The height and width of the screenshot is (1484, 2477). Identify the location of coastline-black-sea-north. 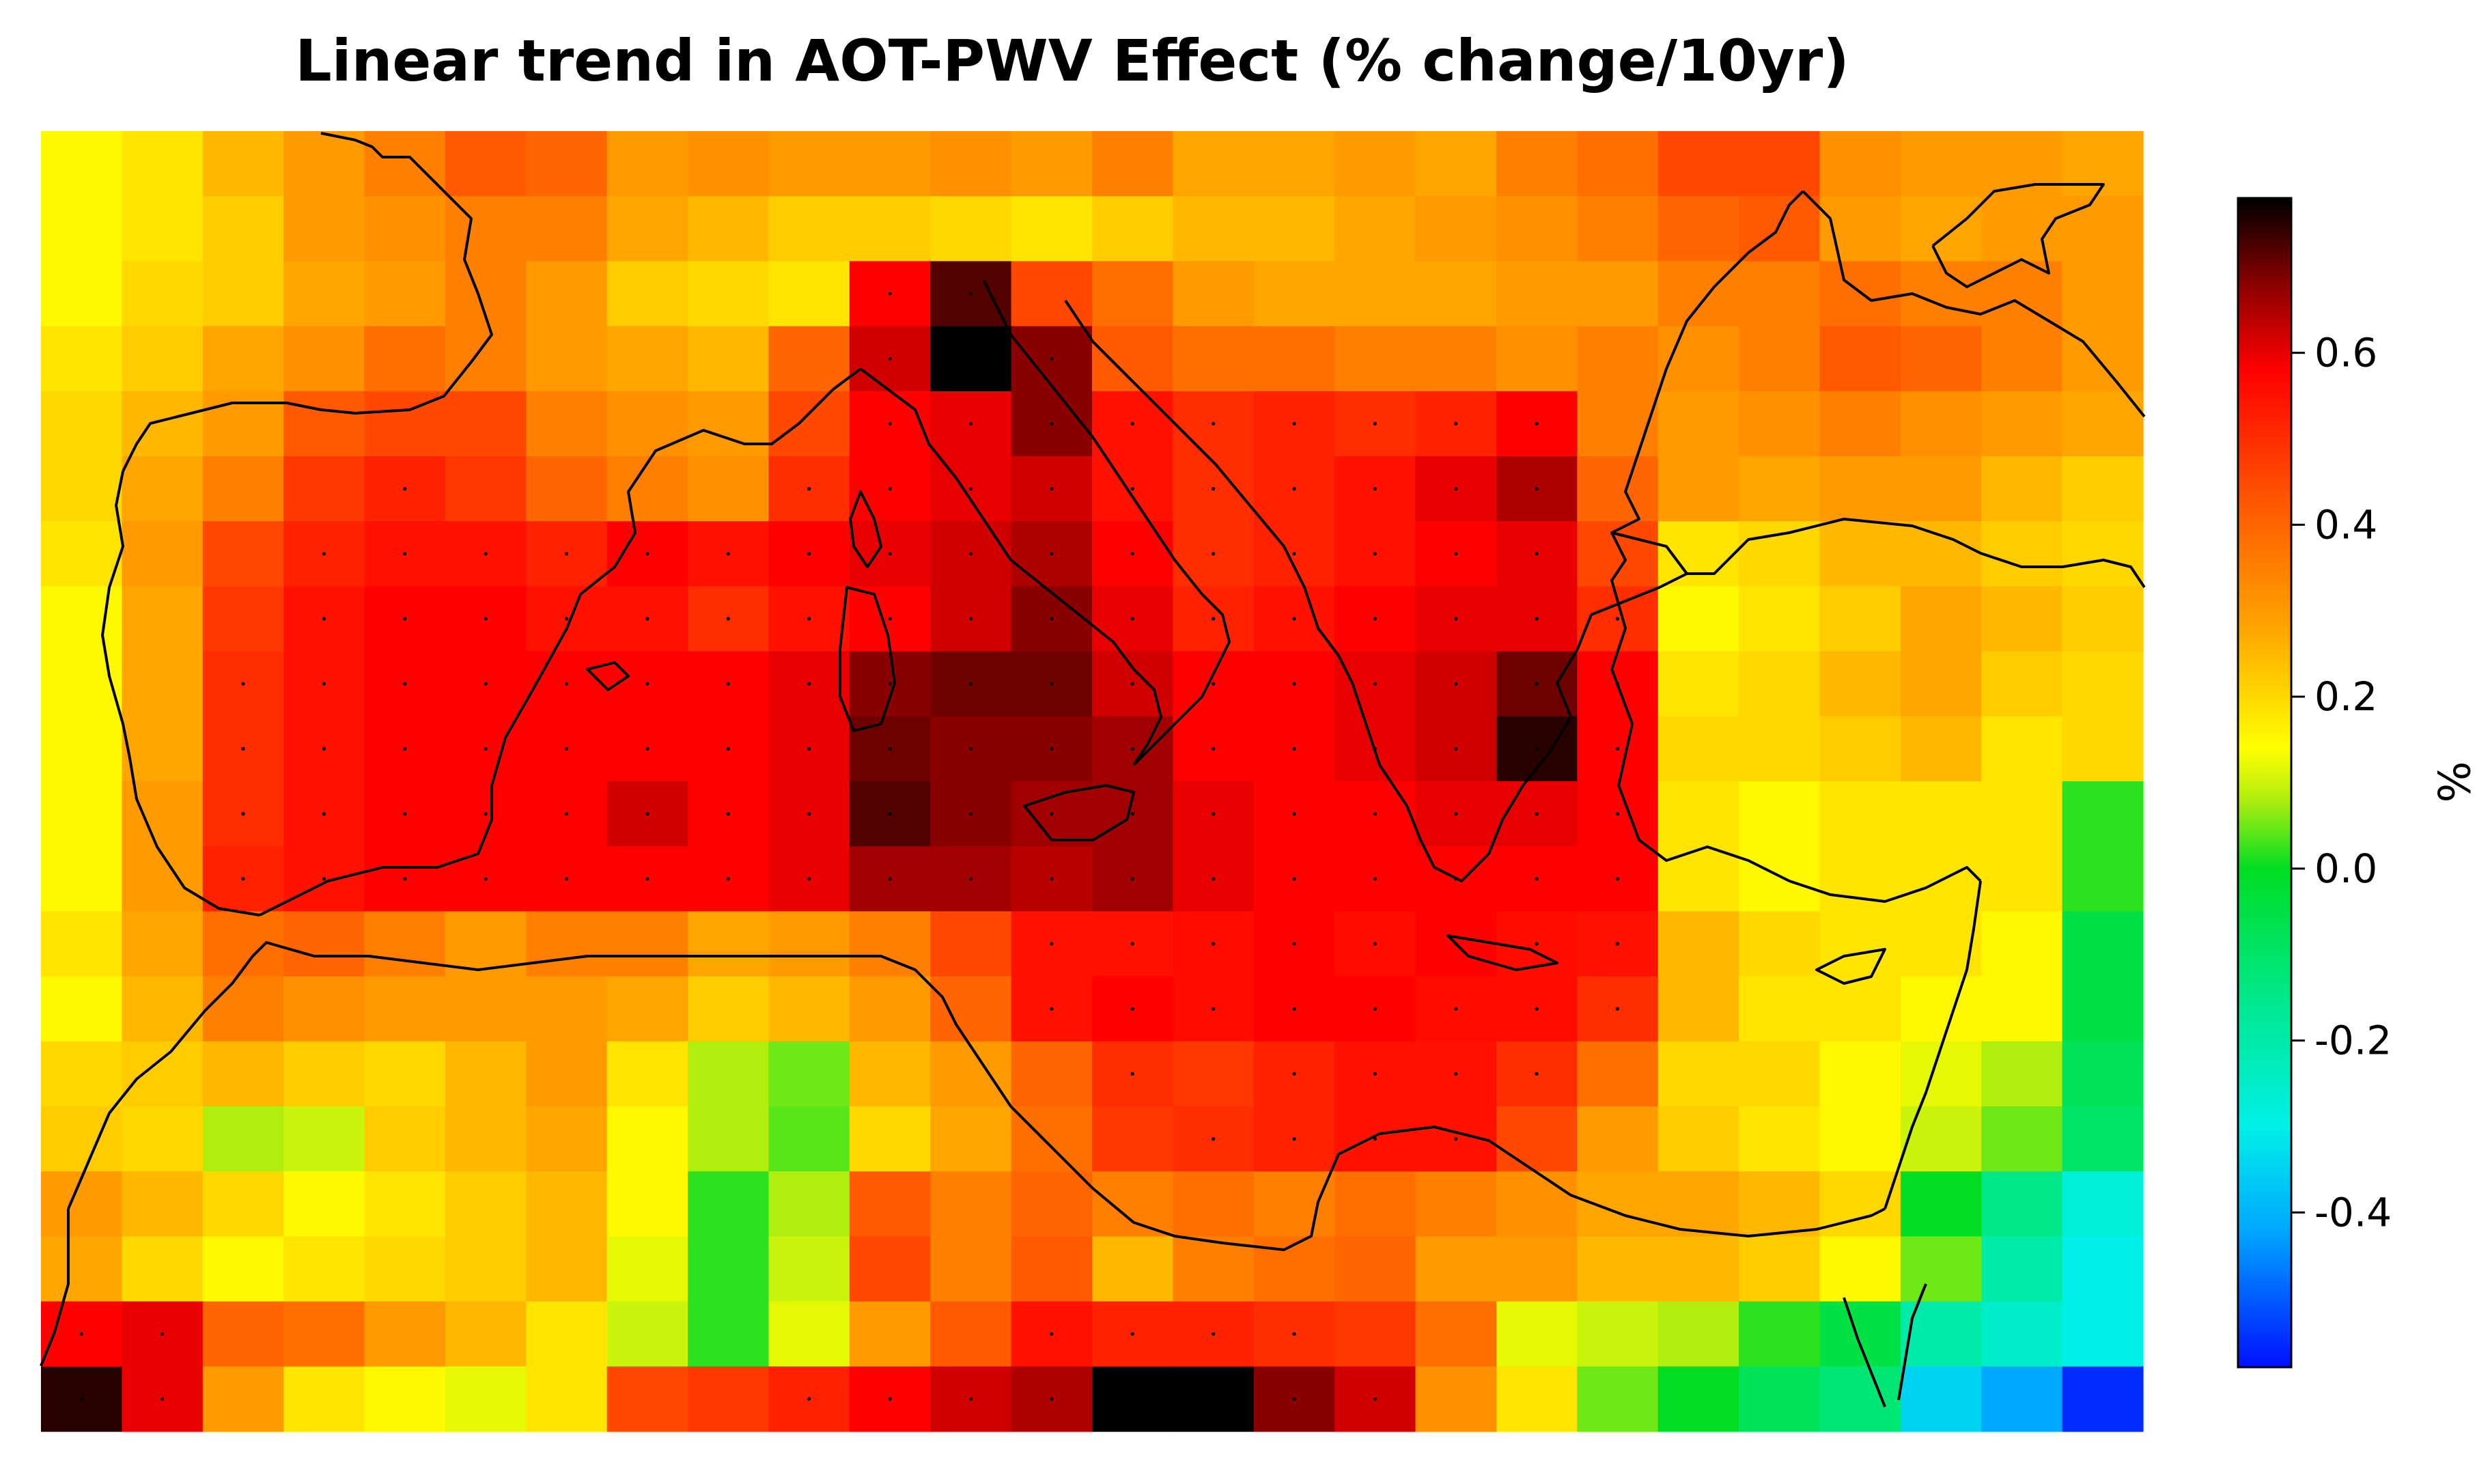
(1974, 304).